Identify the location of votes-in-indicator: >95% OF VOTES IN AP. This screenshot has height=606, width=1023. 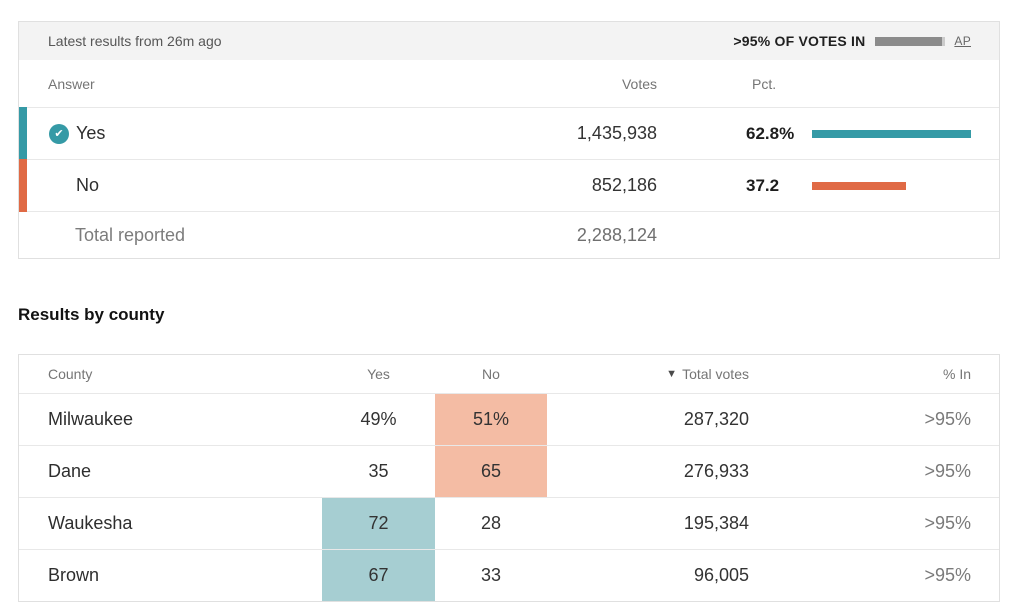
(852, 41).